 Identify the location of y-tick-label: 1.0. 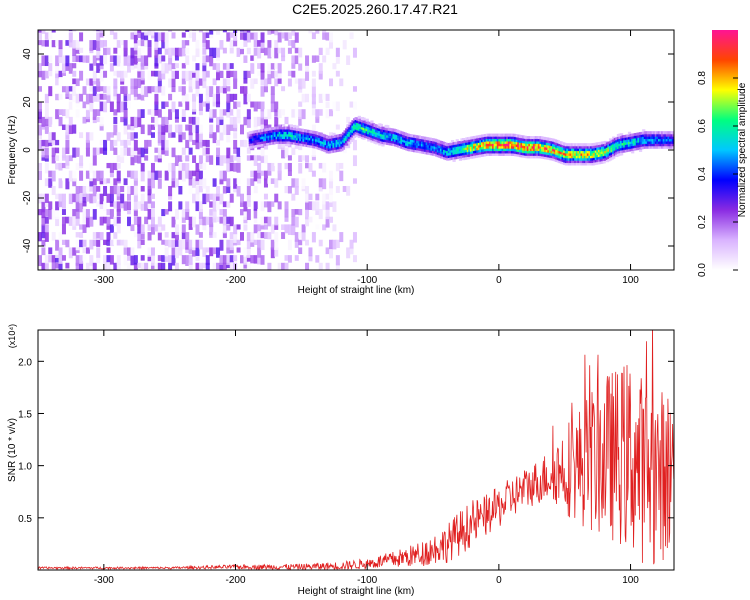
(25, 467).